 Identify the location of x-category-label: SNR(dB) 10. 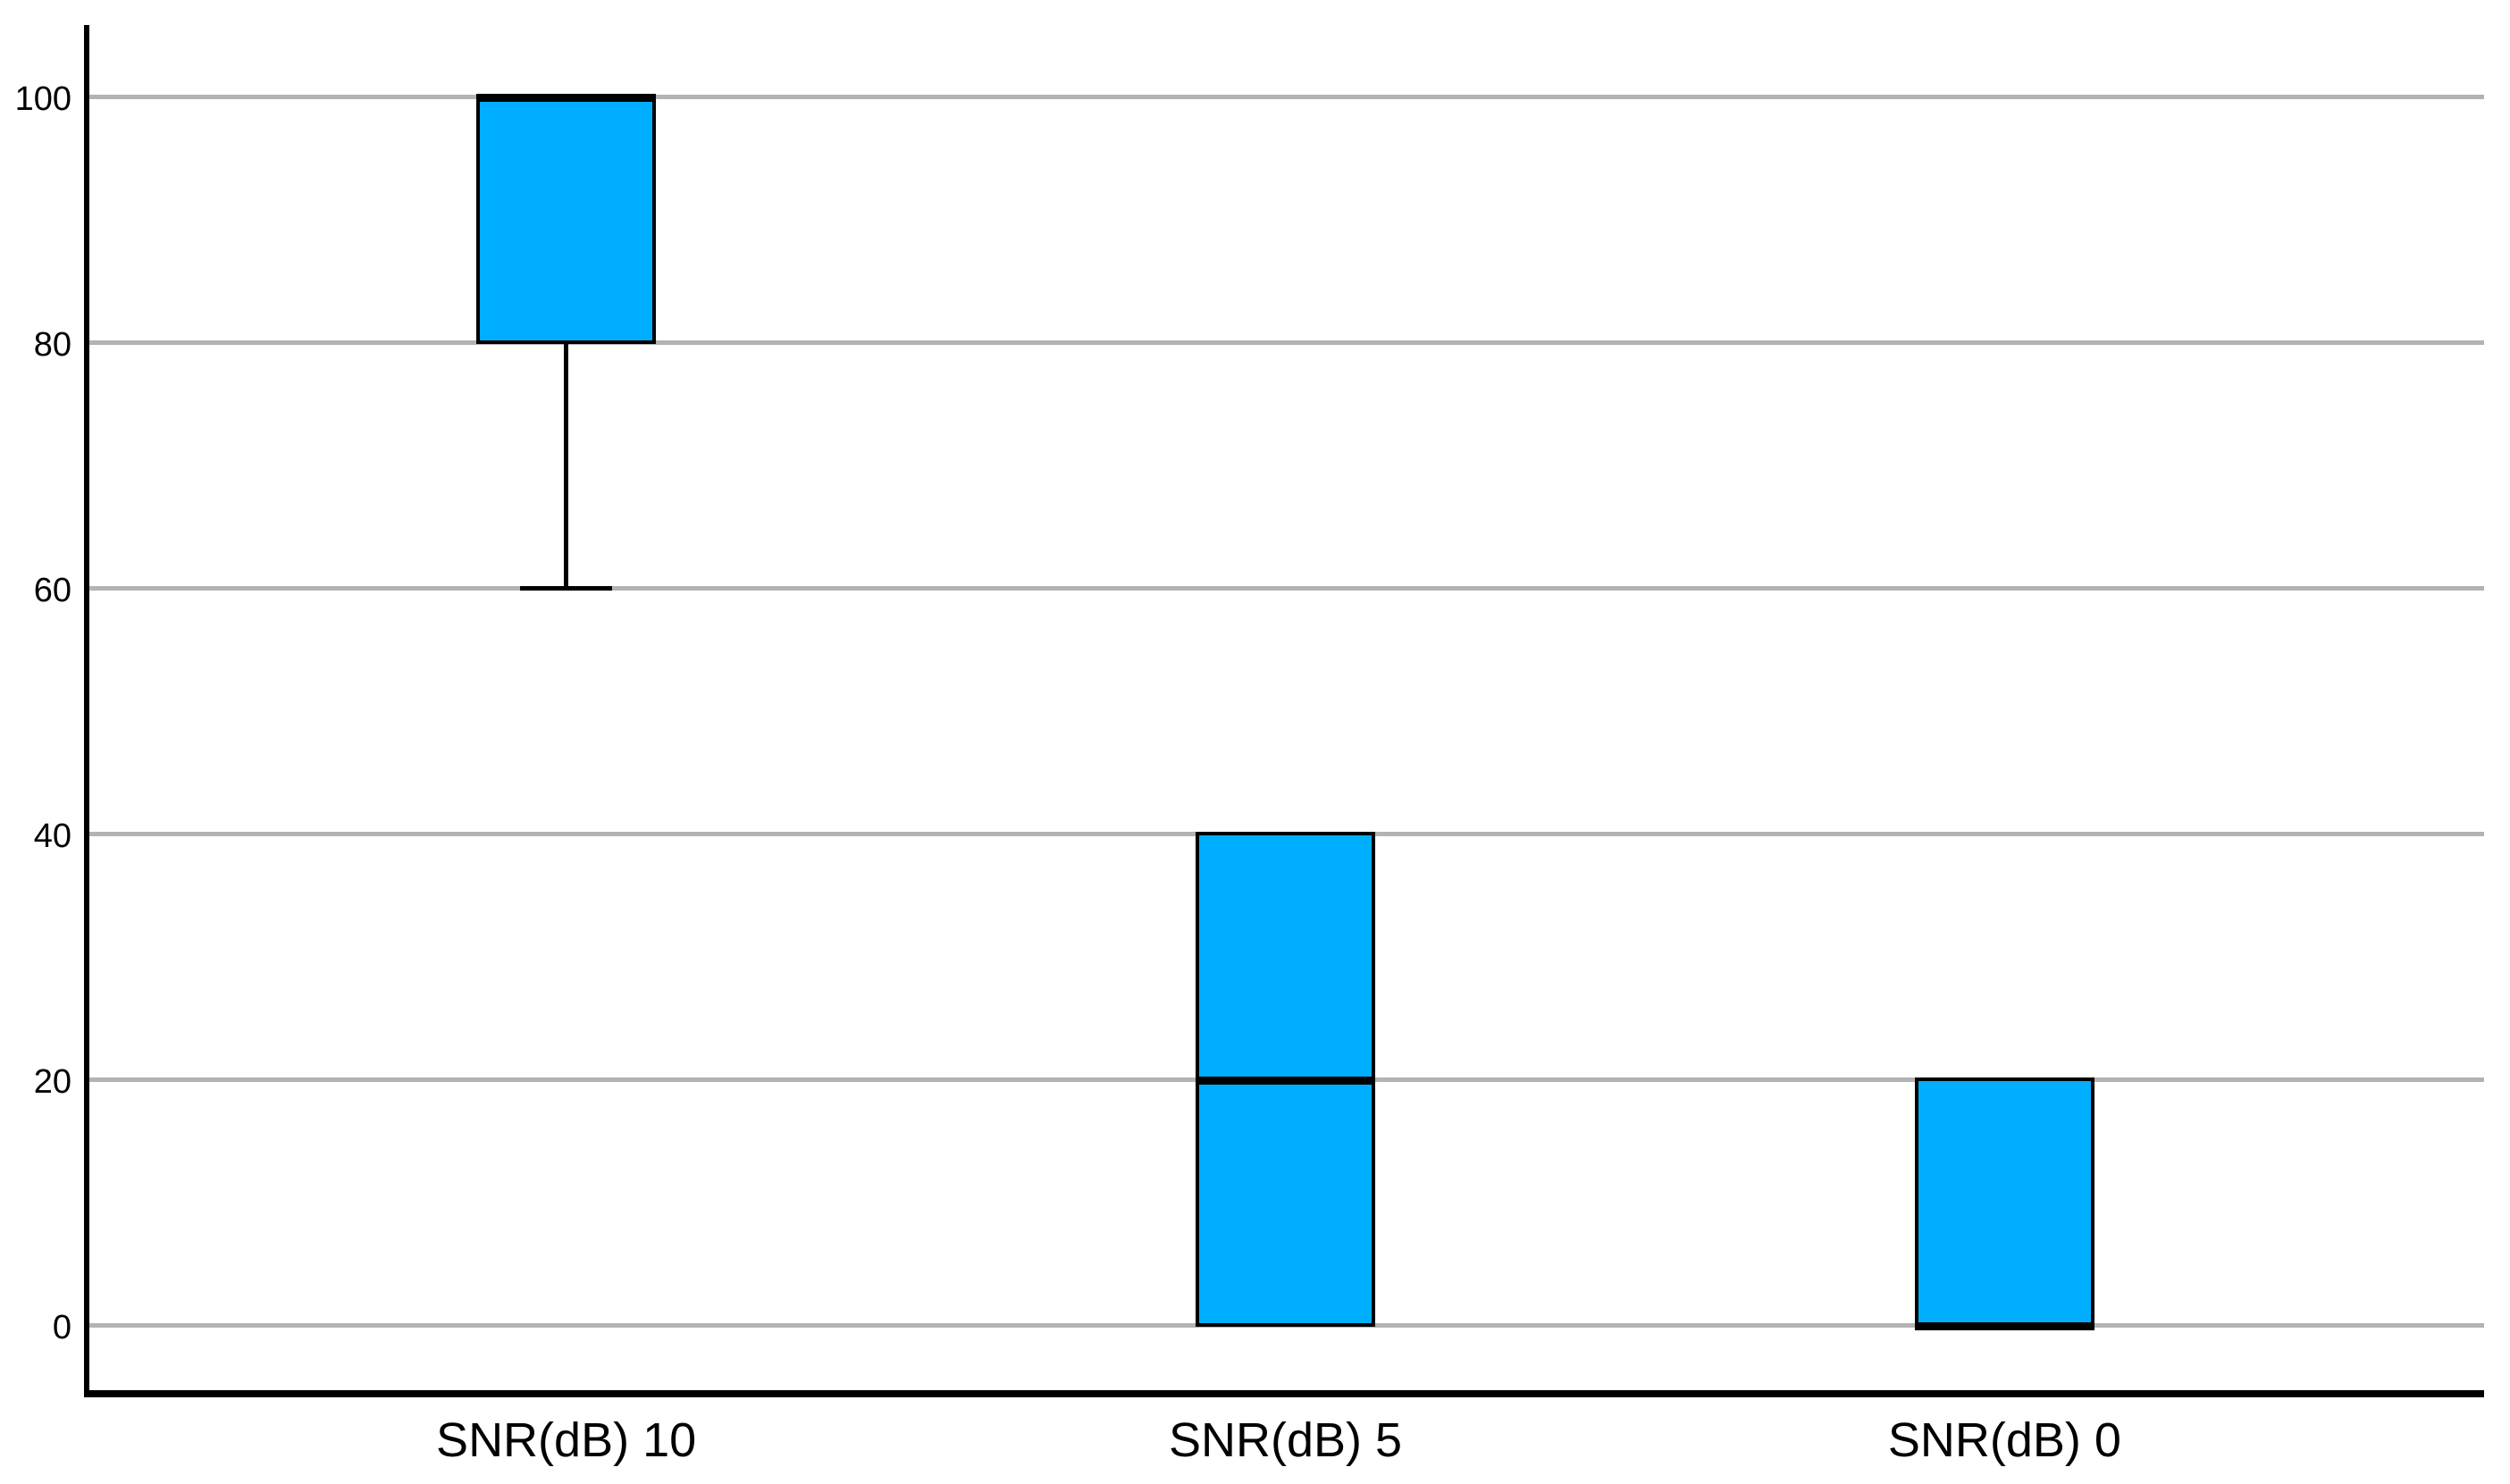
(566, 1440).